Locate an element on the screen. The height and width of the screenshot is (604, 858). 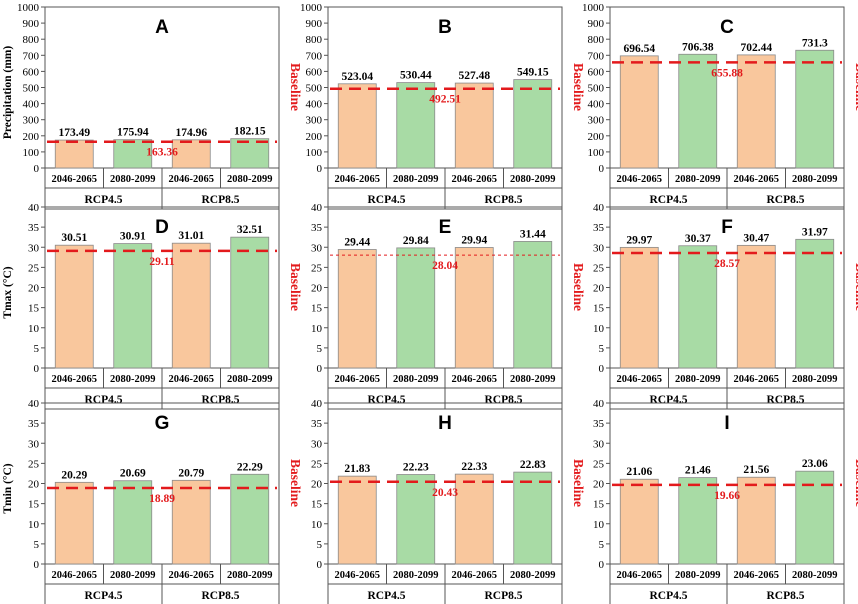
panel-letter: G is located at coordinates (162, 423).